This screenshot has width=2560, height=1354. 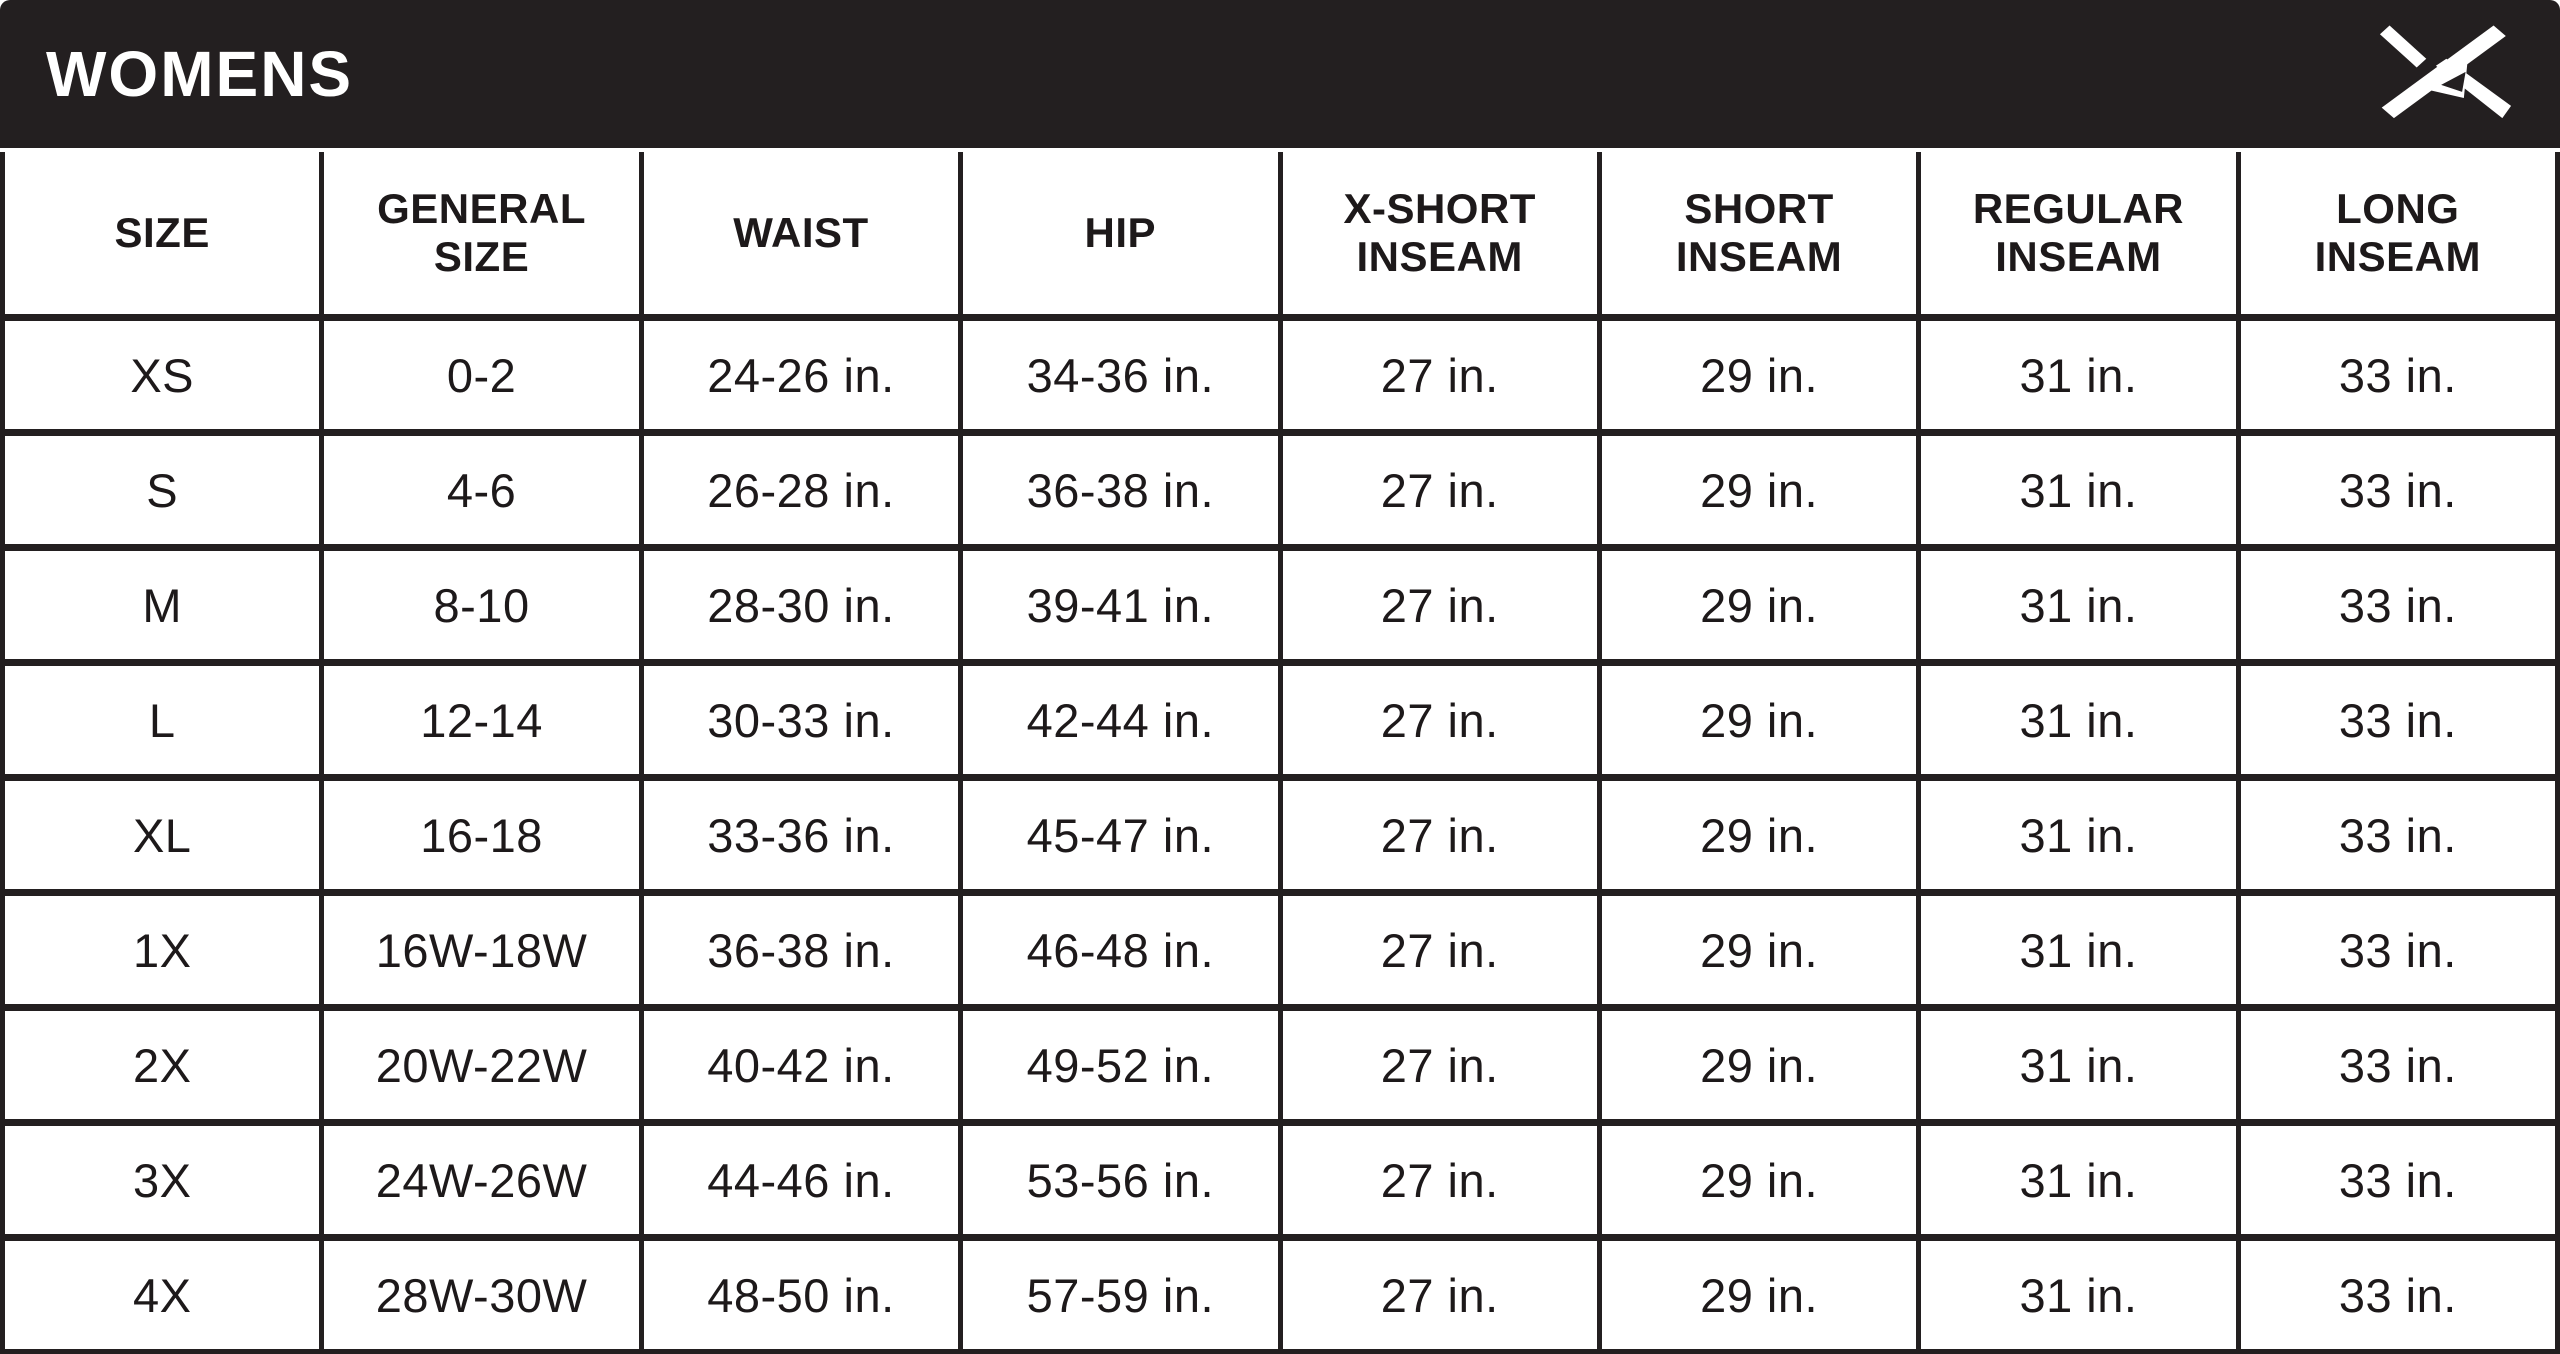 What do you see at coordinates (801, 605) in the screenshot?
I see `cell-waist: 28-30 in.` at bounding box center [801, 605].